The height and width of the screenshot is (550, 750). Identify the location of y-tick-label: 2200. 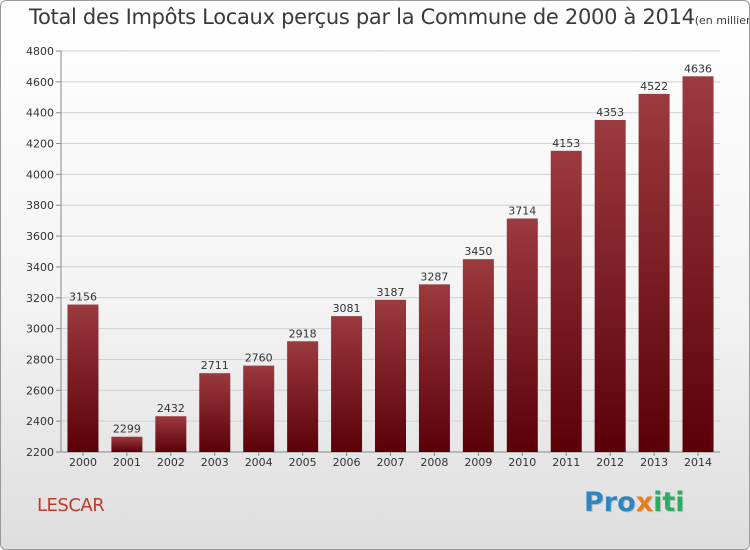
(40, 452).